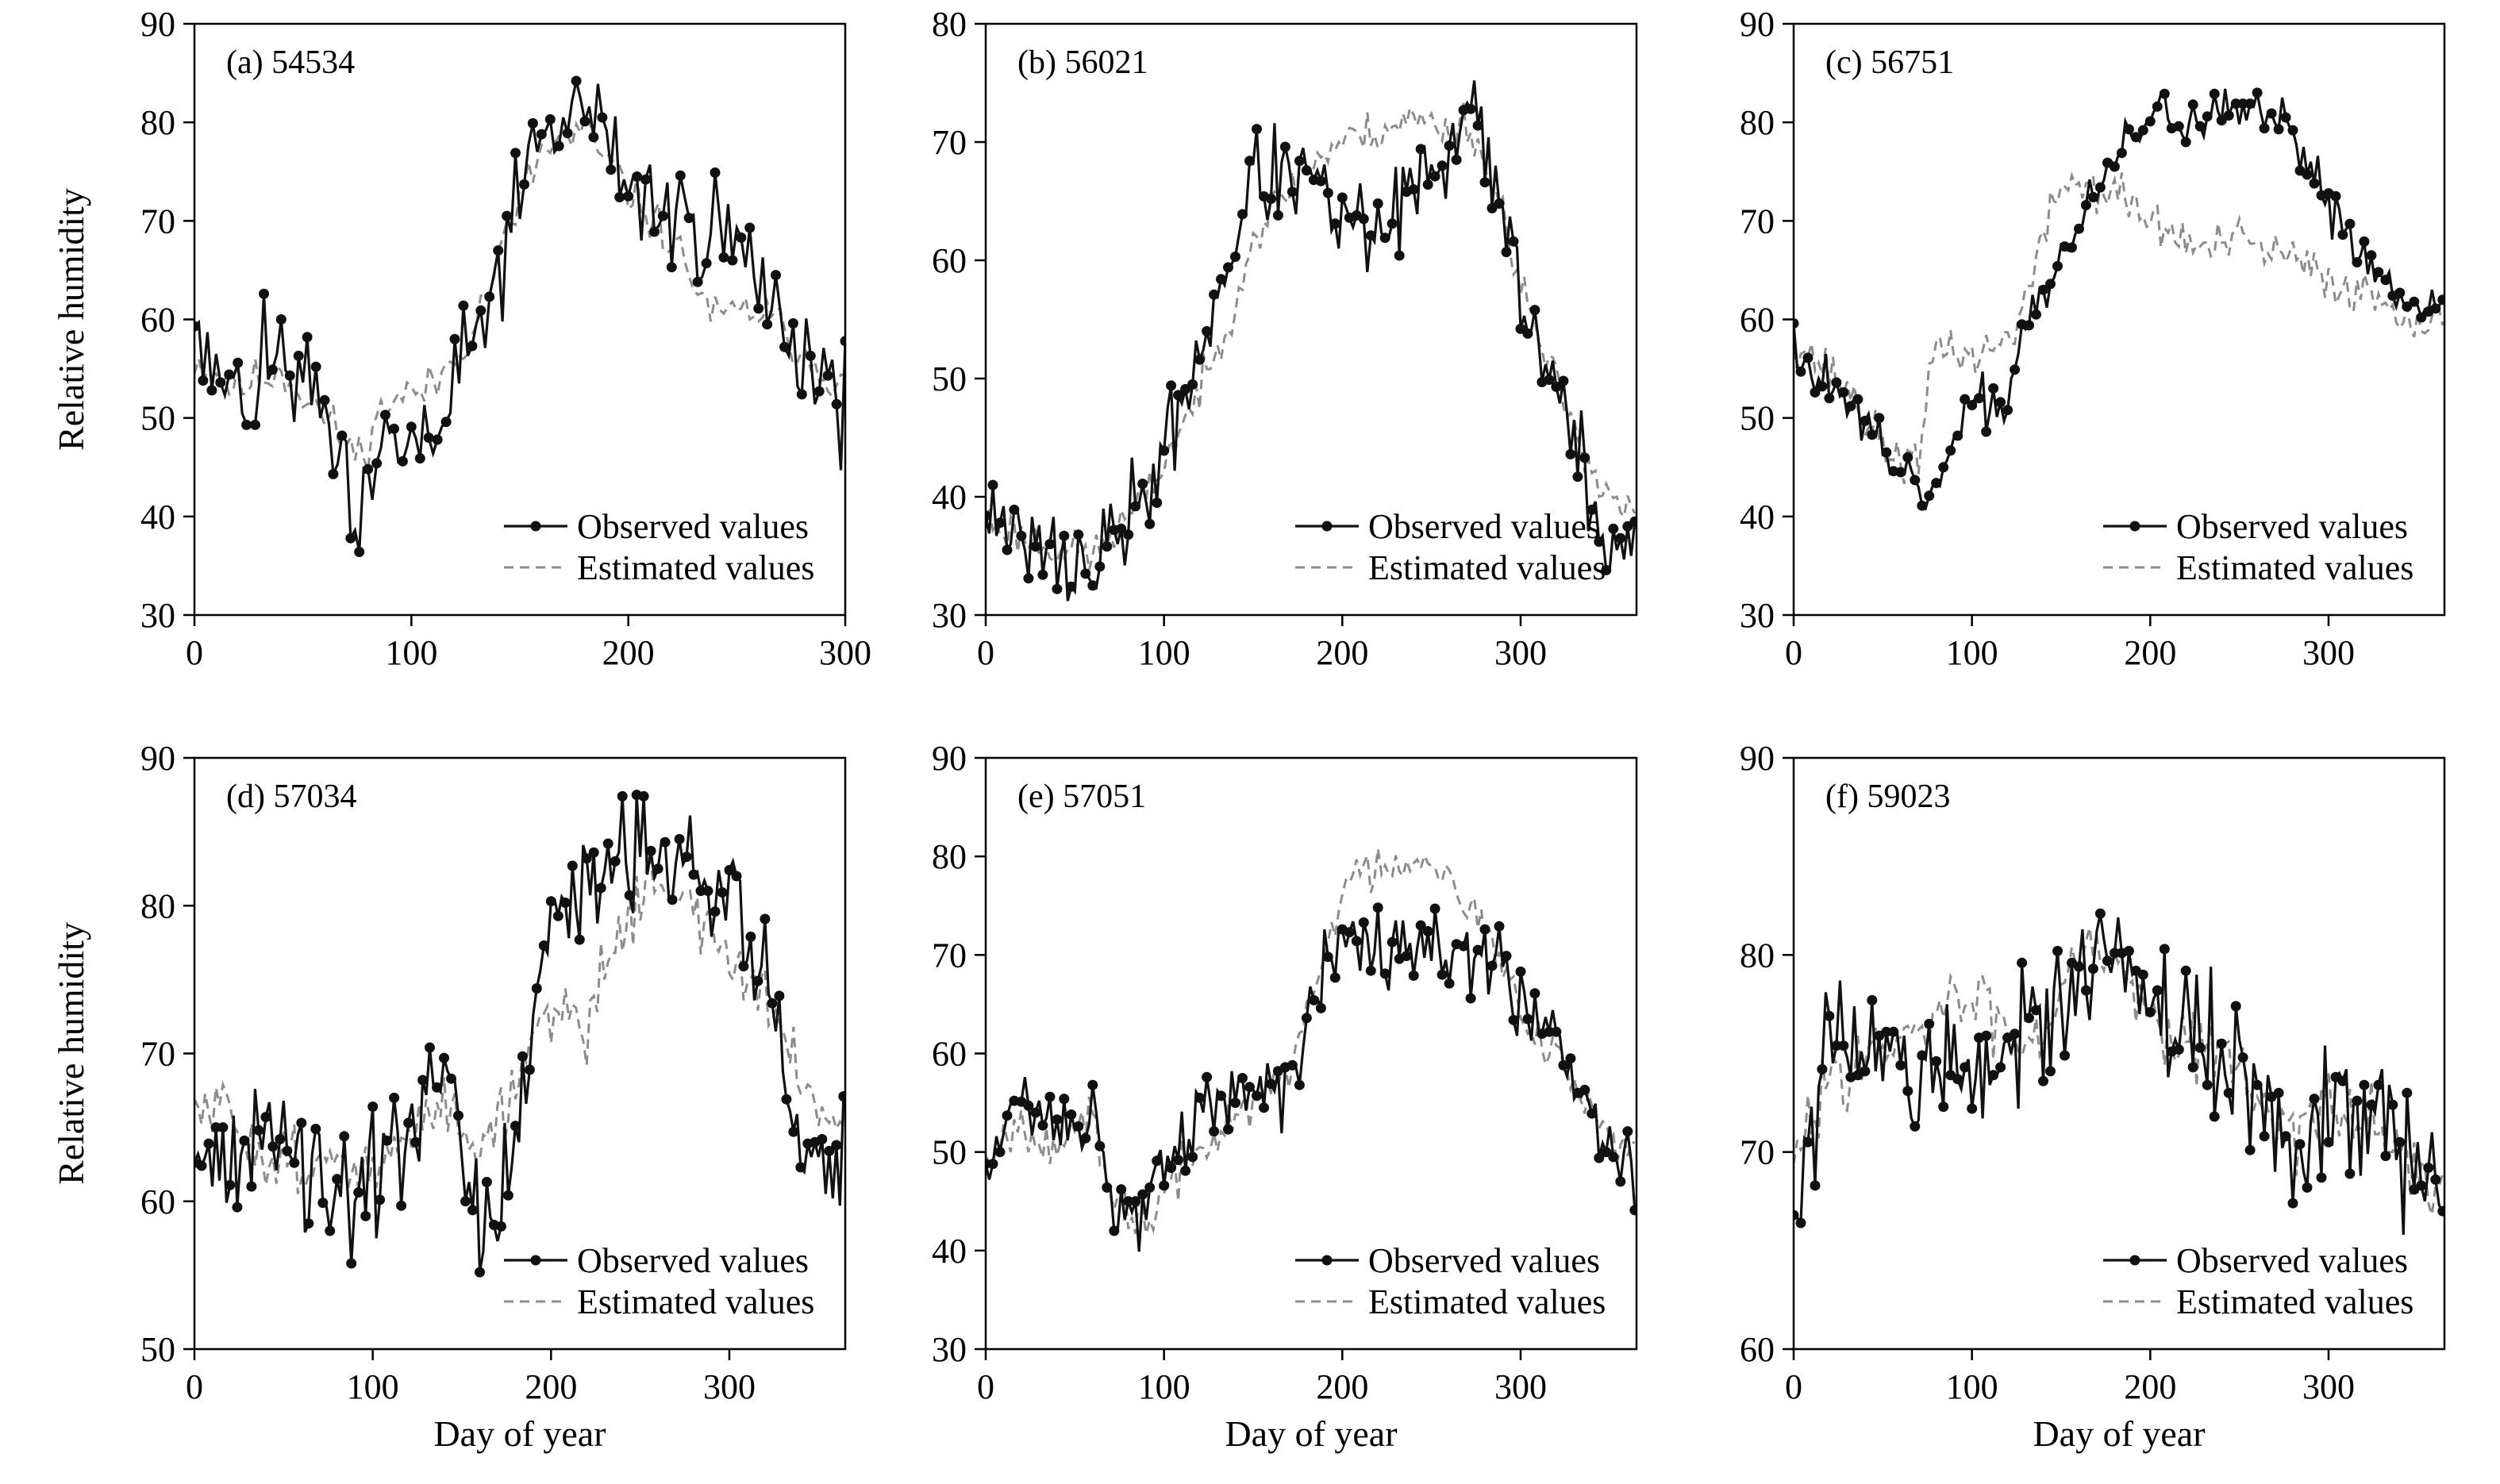 Image resolution: width=2500 pixels, height=1484 pixels. I want to click on estimated-series-line, so click(1311, 336).